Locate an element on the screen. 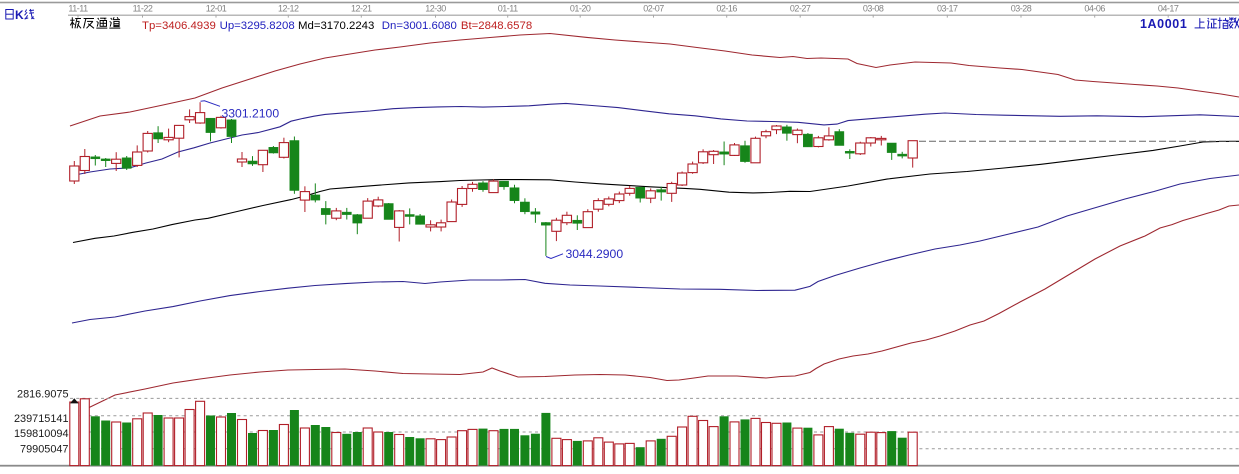 The width and height of the screenshot is (1239, 474). svg-text: 11-11 is located at coordinates (78, 9).